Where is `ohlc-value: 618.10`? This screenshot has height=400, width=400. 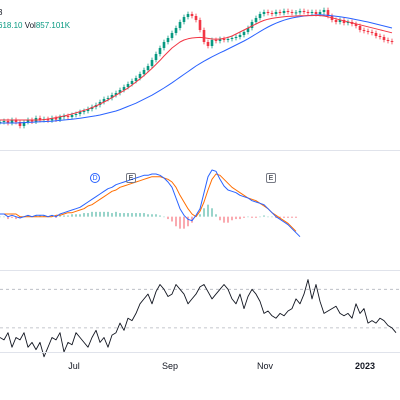 ohlc-value: 618.10 is located at coordinates (11, 25).